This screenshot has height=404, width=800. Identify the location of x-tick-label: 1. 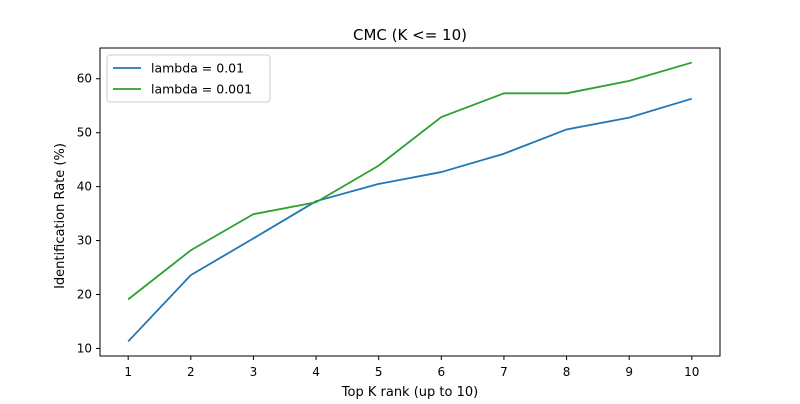
(128, 372).